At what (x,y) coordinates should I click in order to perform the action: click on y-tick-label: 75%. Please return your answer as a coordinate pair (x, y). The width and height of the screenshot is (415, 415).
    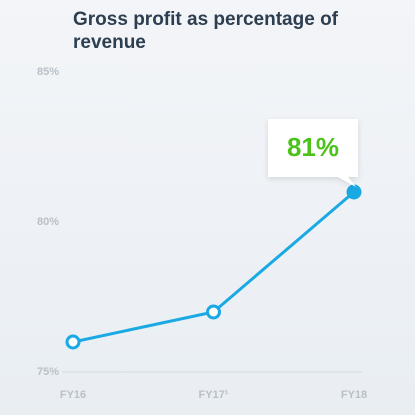
    Looking at the image, I should click on (48, 372).